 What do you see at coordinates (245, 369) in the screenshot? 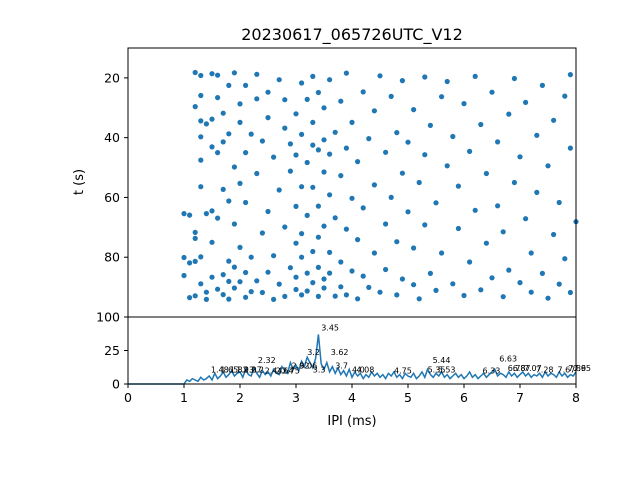
I see `peak-label: 1.93` at bounding box center [245, 369].